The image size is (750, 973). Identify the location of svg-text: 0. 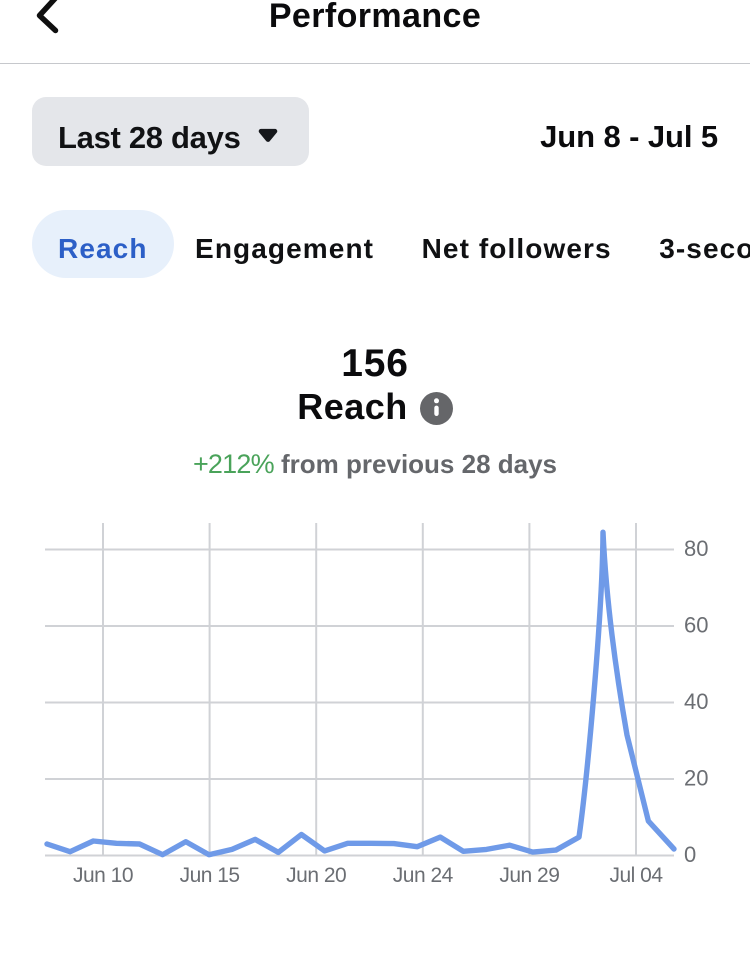
(690, 854).